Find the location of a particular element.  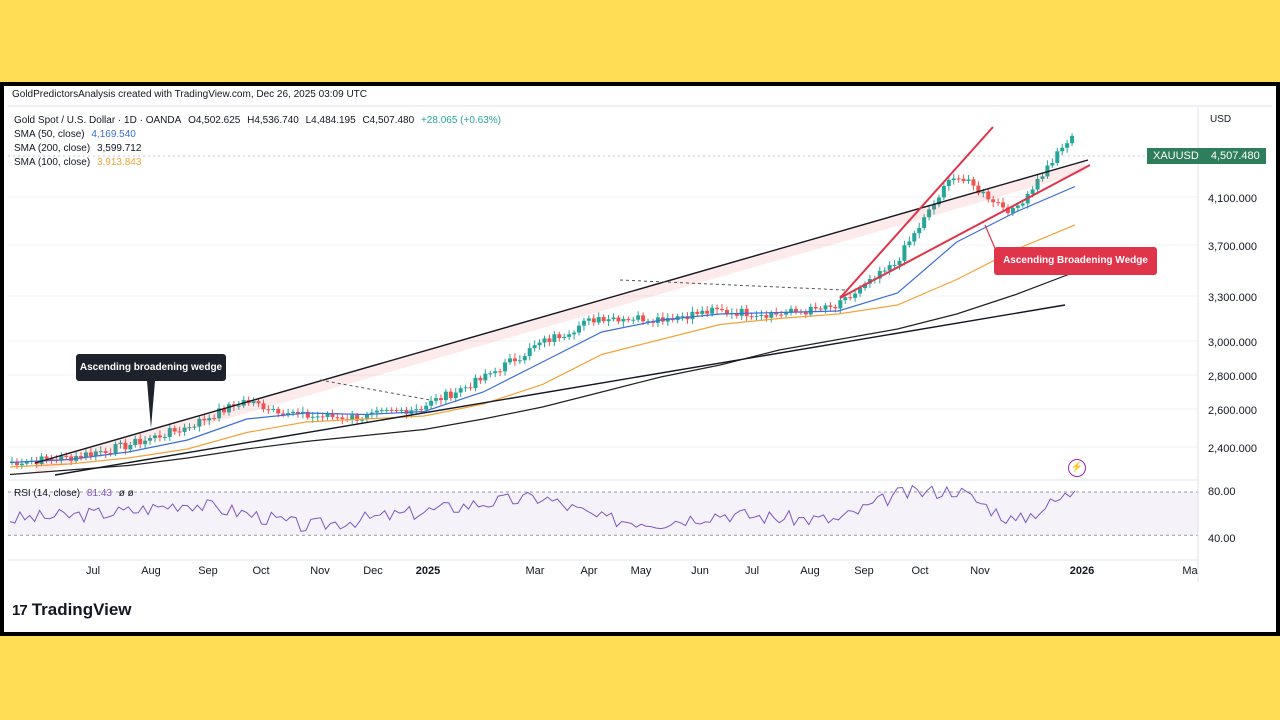

price-tick: 2,800.000 is located at coordinates (1232, 377).